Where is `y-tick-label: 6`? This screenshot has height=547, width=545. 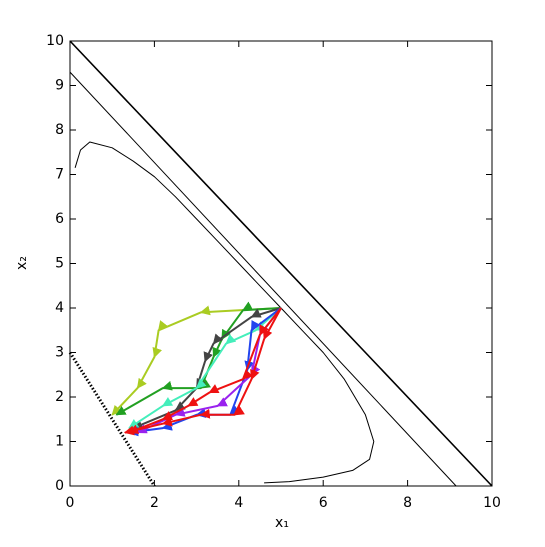
y-tick-label: 6 is located at coordinates (59, 219).